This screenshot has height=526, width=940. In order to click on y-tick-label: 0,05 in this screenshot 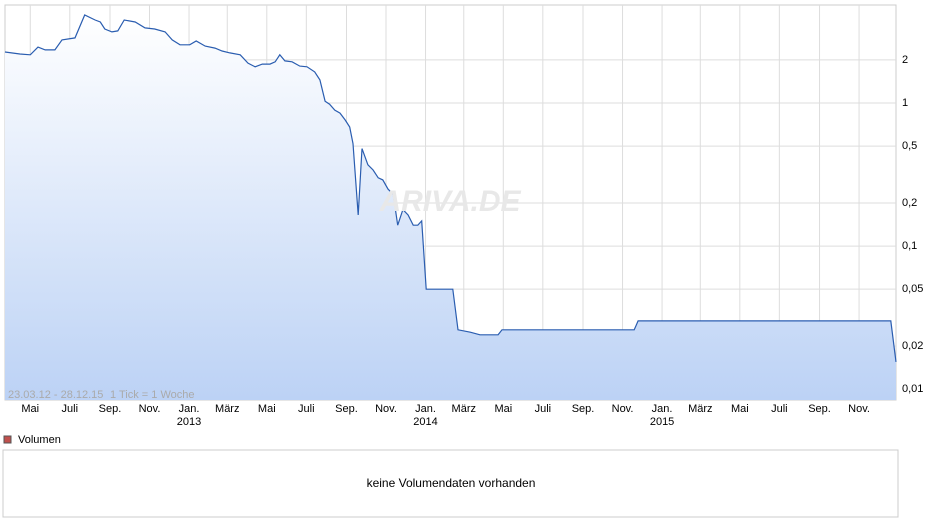, I will do `click(912, 289)`.